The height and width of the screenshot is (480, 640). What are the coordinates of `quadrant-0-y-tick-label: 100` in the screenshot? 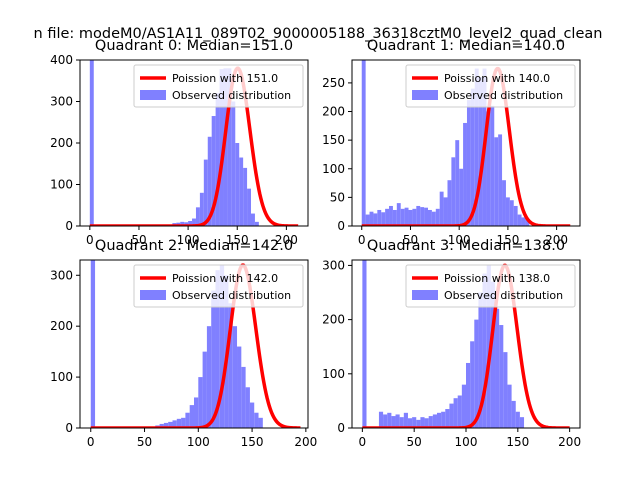 It's located at (61, 185).